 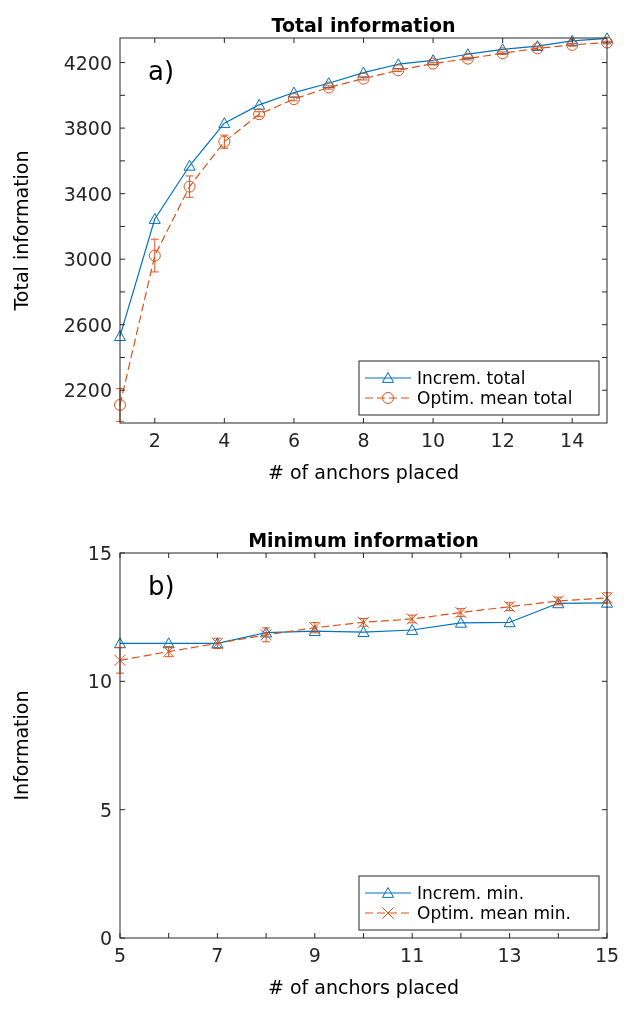 What do you see at coordinates (572, 440) in the screenshot?
I see `x-tick-label: 14` at bounding box center [572, 440].